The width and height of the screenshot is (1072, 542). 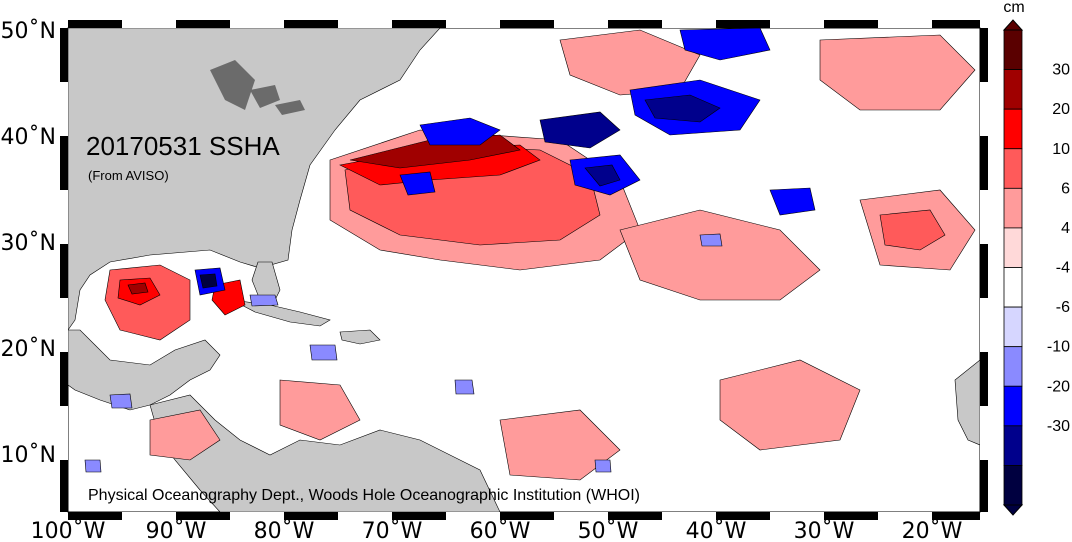 I want to click on great-lakes, so click(x=257, y=87).